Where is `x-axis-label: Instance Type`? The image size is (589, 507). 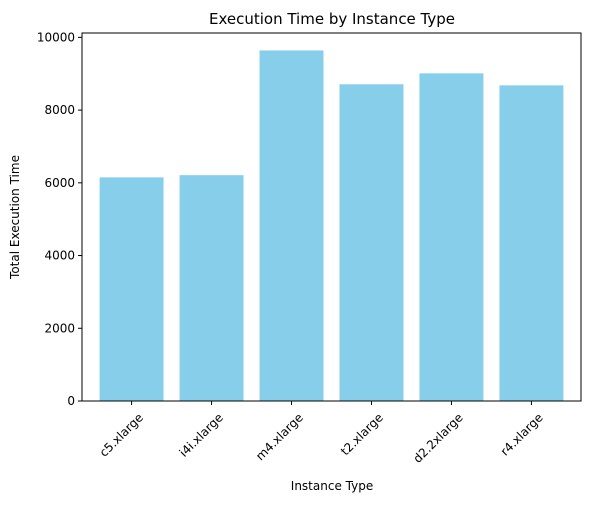 x-axis-label: Instance Type is located at coordinates (332, 486).